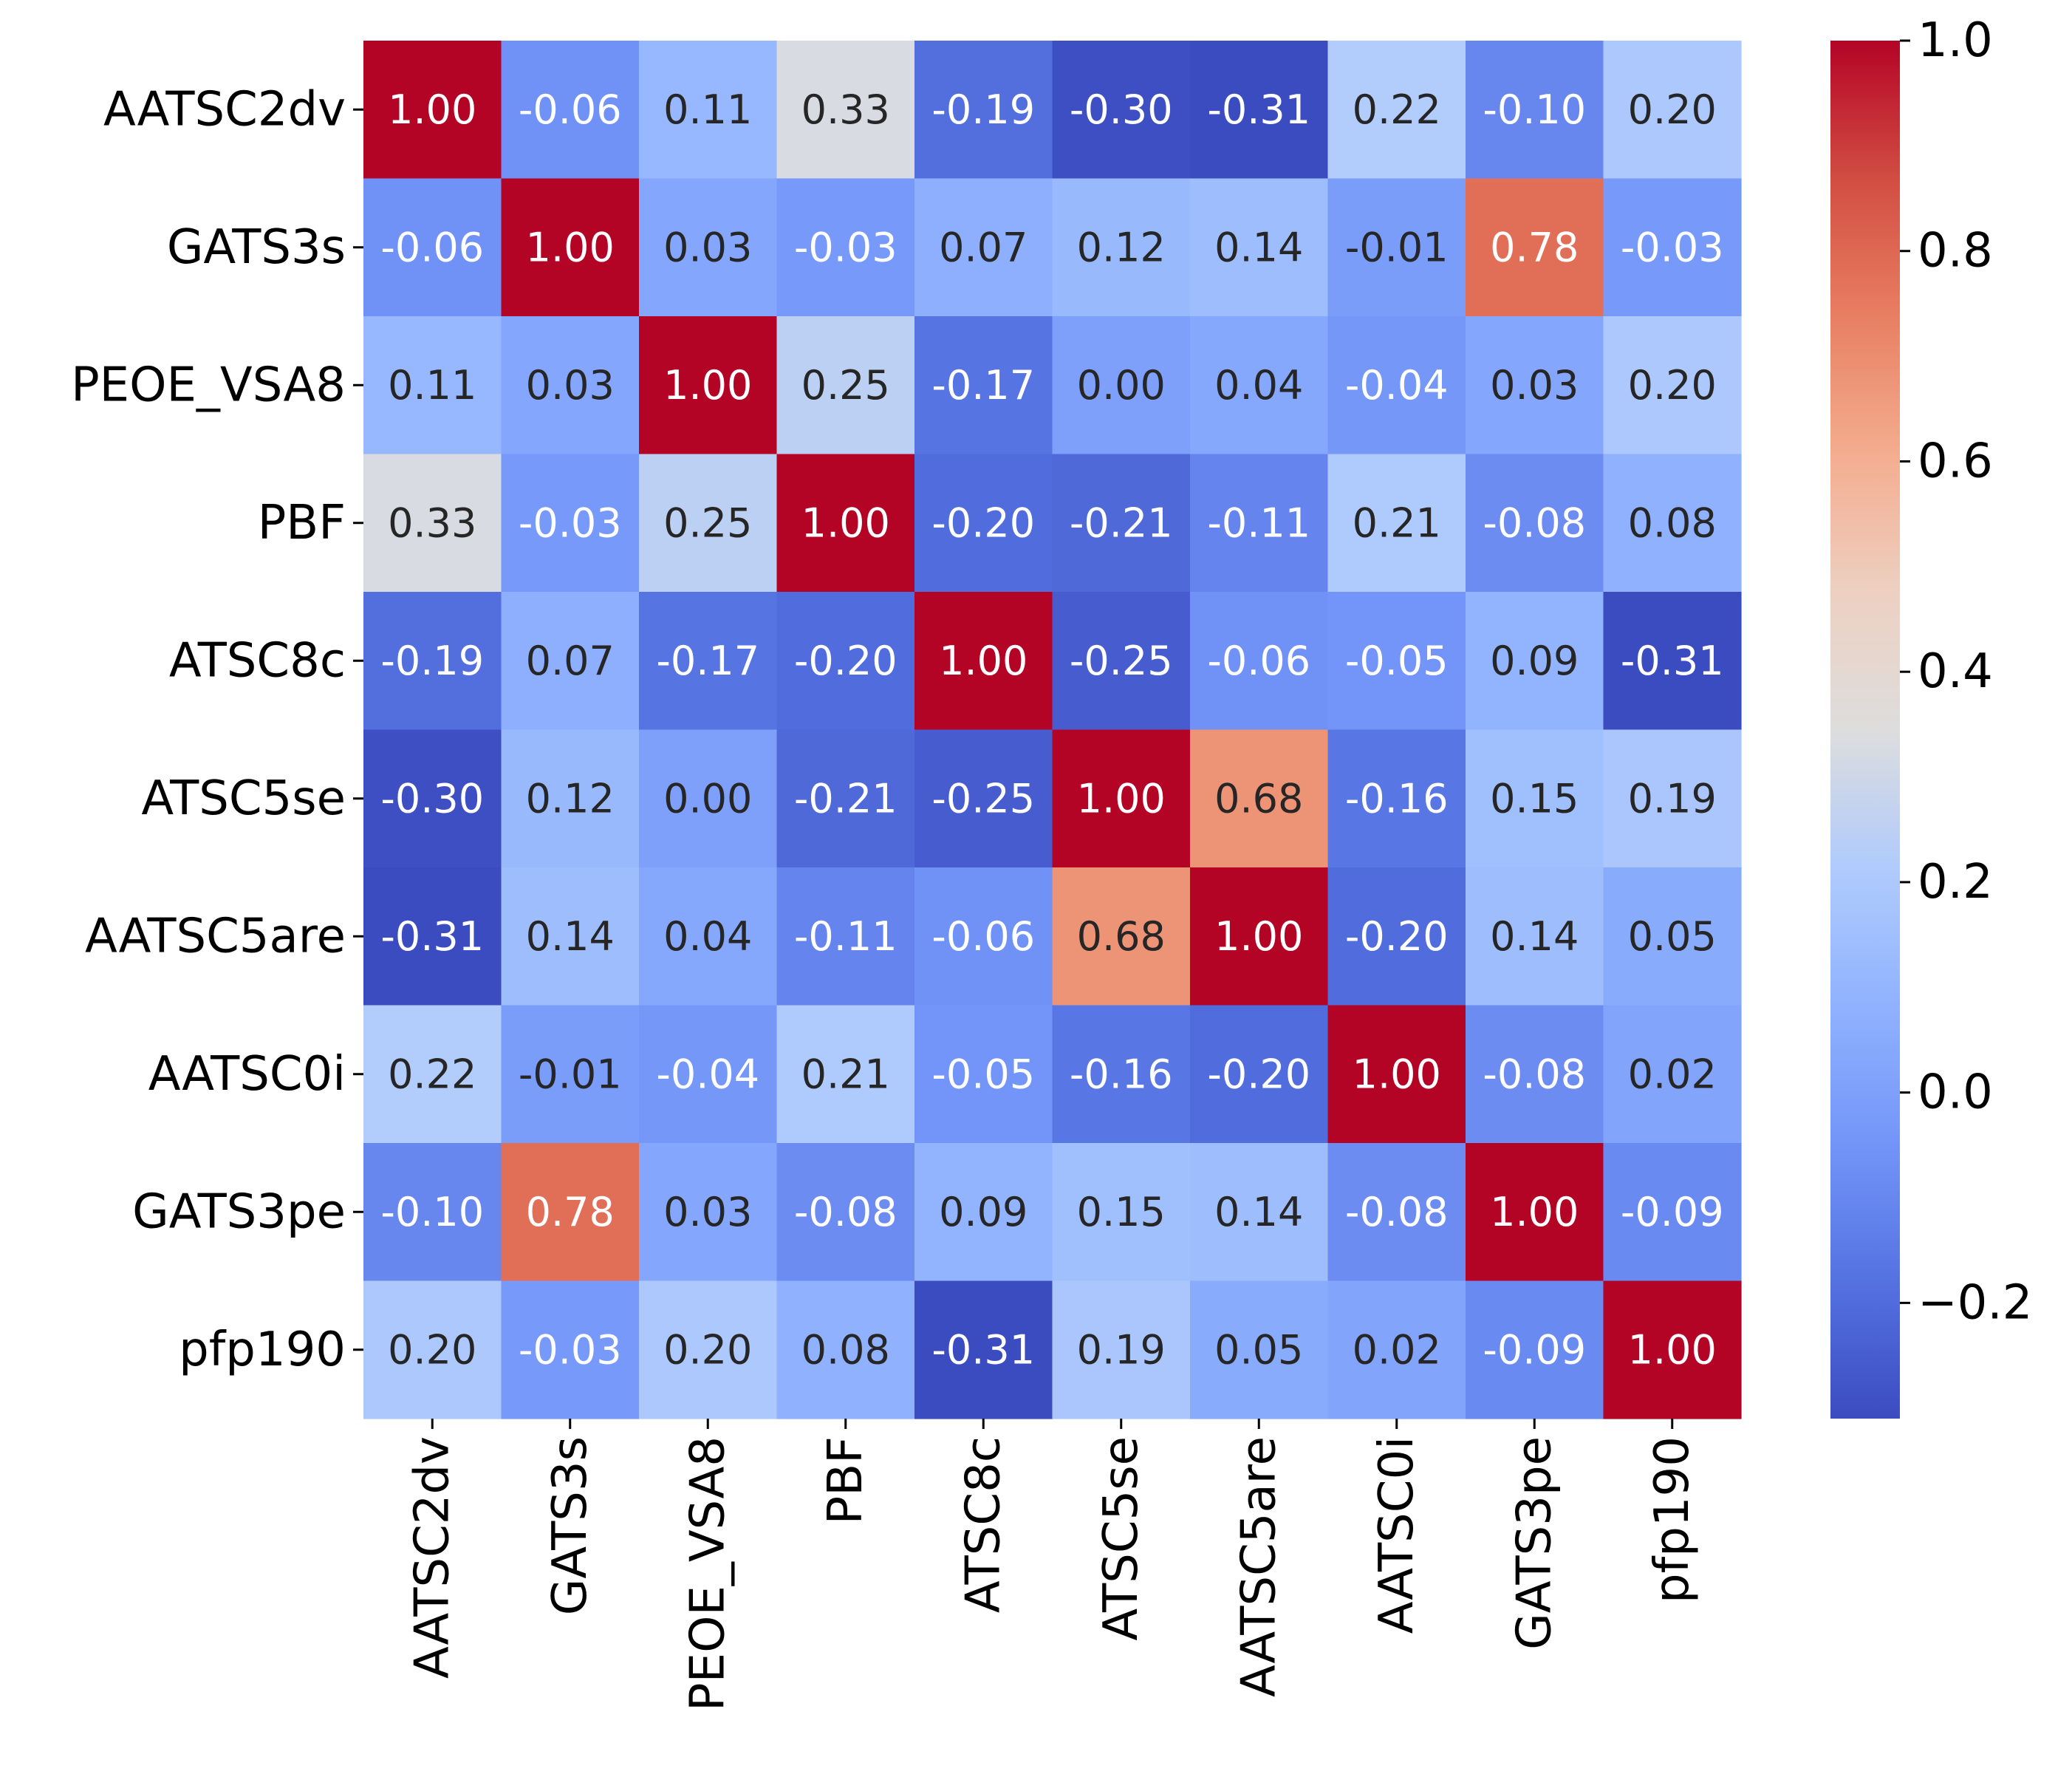  I want to click on cell-value-label: 0.00, so click(707, 798).